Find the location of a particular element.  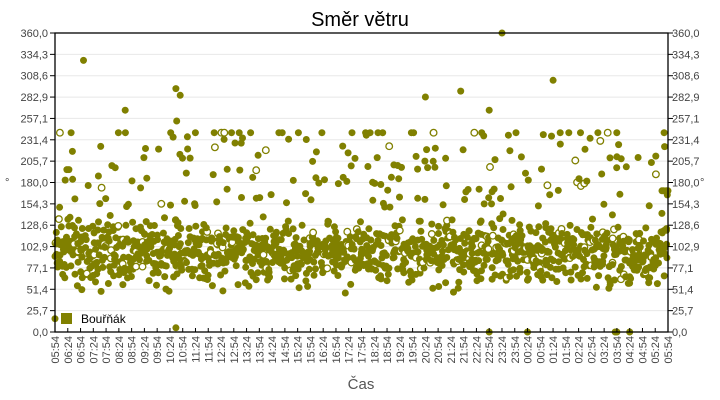

y-tick-label: 308,6 is located at coordinates (34, 77).